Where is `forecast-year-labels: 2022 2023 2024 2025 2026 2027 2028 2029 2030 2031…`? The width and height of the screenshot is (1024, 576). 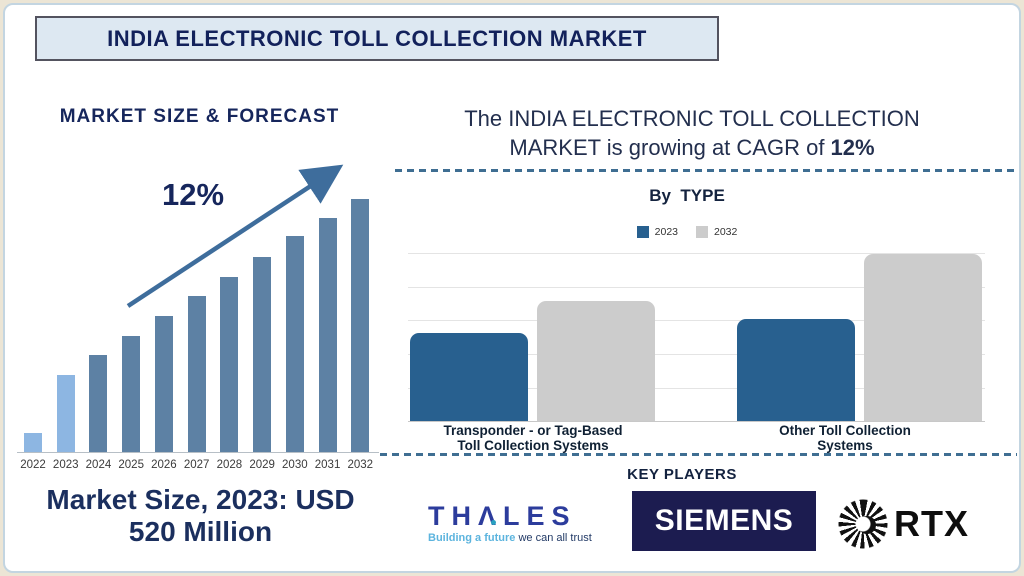
forecast-year-labels: 2022 2023 2024 2025 2026 2027 2028 2029 2030 2031… is located at coordinates (207, 466).